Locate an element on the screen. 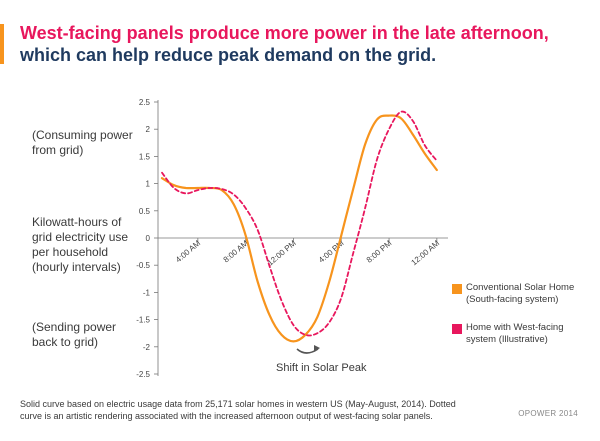 Image resolution: width=600 pixels, height=441 pixels. x-tick-label: 8:00 PM is located at coordinates (379, 251).